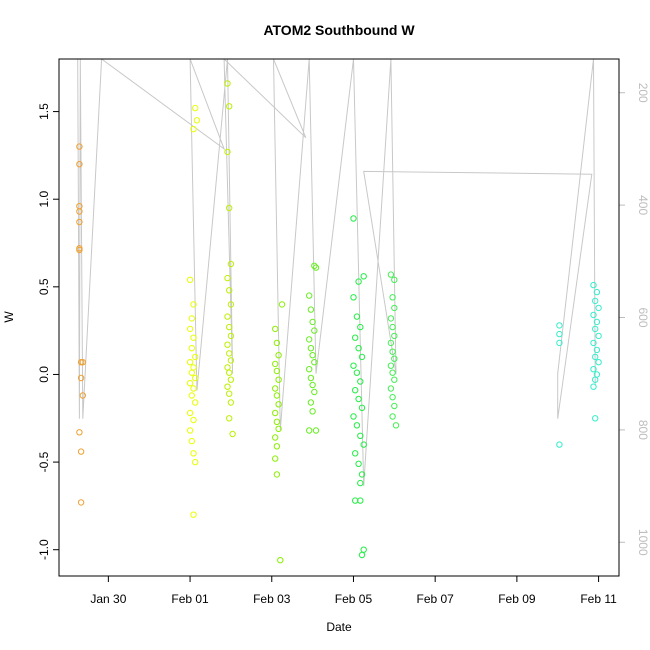 This screenshot has height=650, width=650. I want to click on y-tick-label: 0.5, so click(44, 286).